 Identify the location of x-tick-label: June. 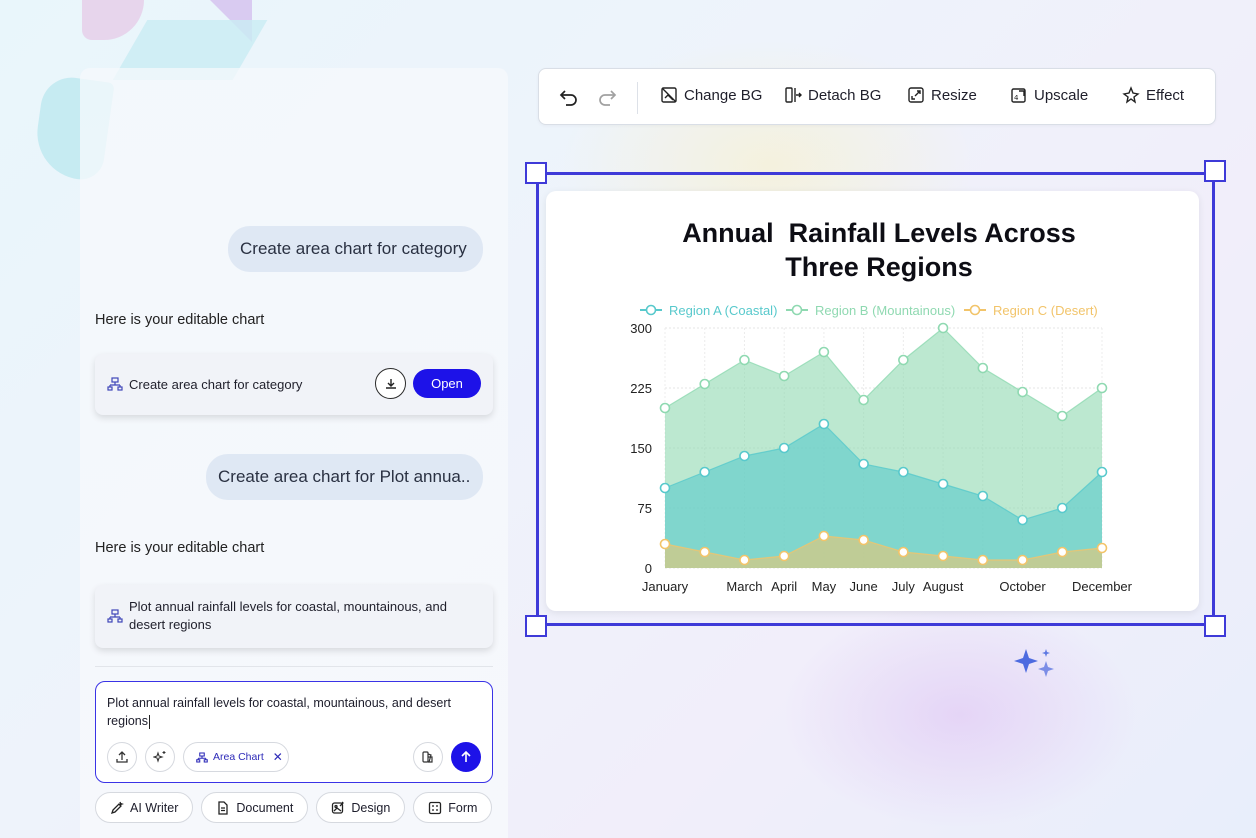
(864, 586).